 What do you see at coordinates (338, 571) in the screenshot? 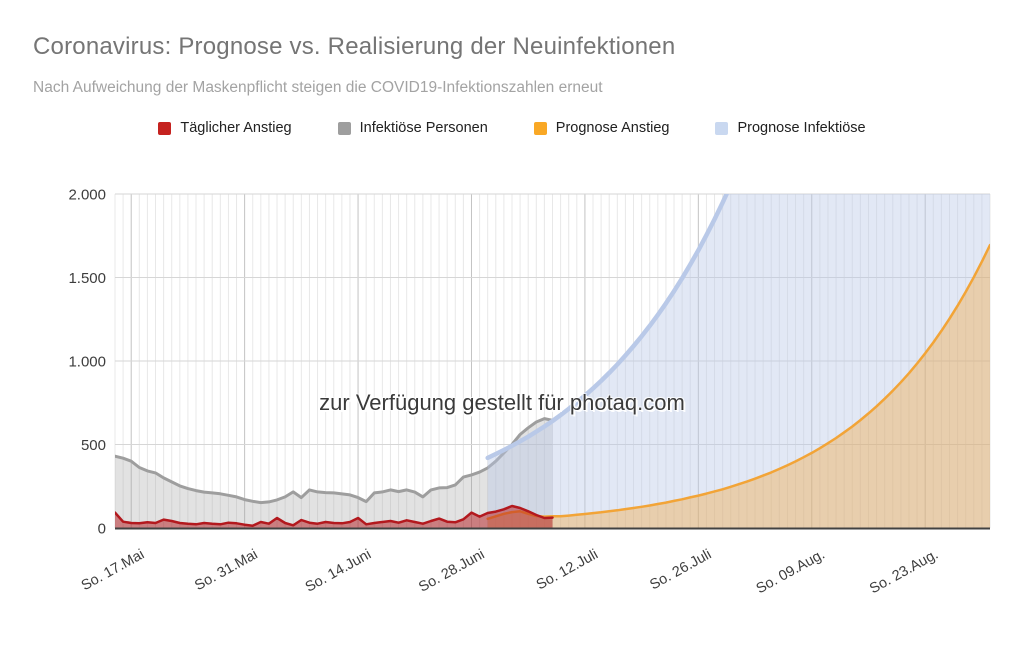
I see `x-tick-label: So. 14.Juni` at bounding box center [338, 571].